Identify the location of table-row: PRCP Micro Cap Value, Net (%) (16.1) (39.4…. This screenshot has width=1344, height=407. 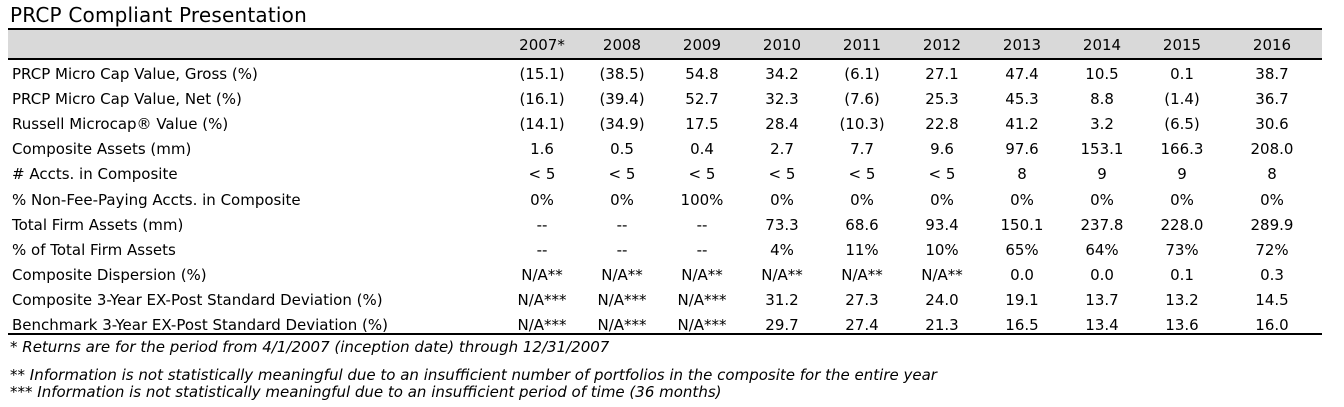
(665, 98).